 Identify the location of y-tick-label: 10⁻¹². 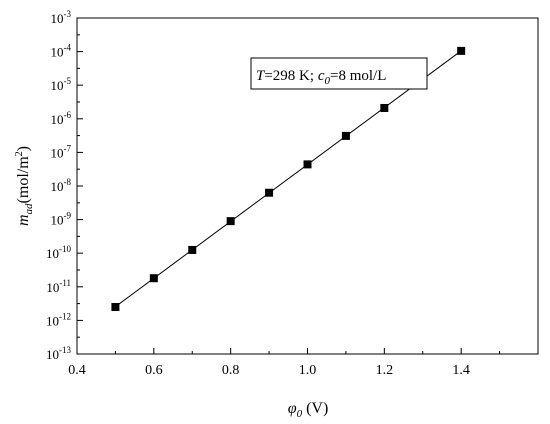
(58, 319).